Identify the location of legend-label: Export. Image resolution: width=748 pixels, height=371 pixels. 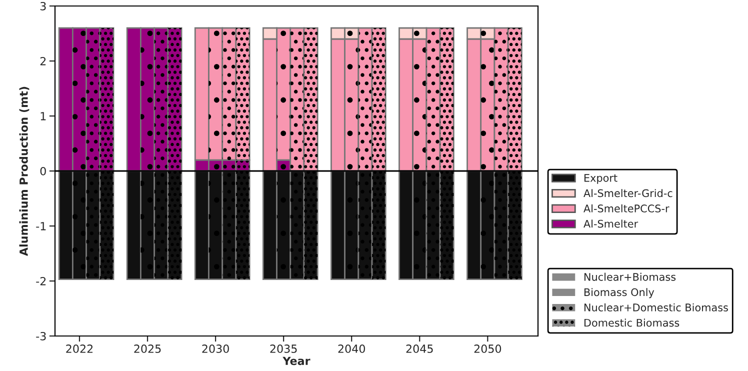
(601, 179).